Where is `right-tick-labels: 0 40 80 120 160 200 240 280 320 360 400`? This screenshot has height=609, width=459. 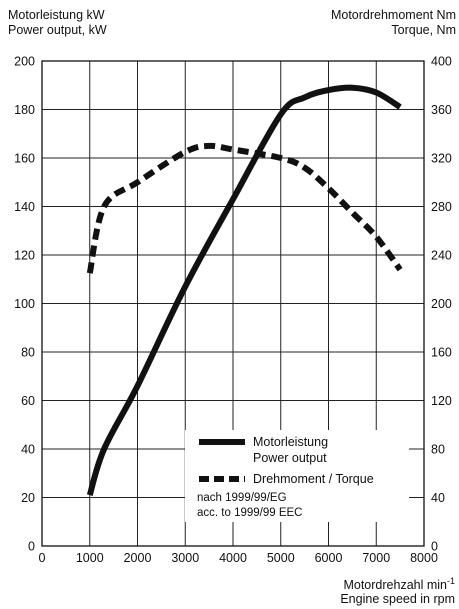 right-tick-labels: 0 40 80 120 160 200 240 280 320 360 400 is located at coordinates (441, 304).